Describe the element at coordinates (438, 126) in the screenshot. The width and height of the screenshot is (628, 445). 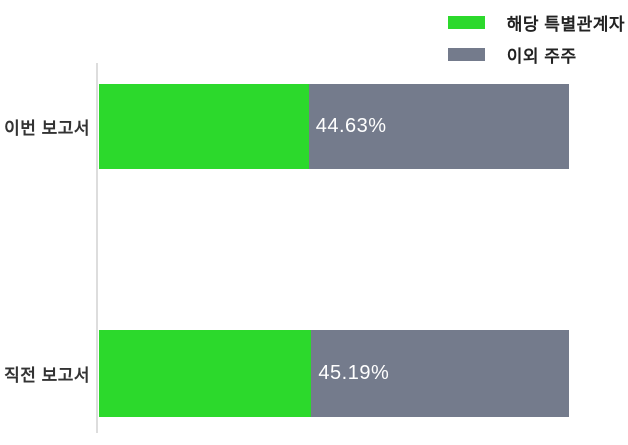
I see `bar-segment-other-shareholders: 44.63%` at that location.